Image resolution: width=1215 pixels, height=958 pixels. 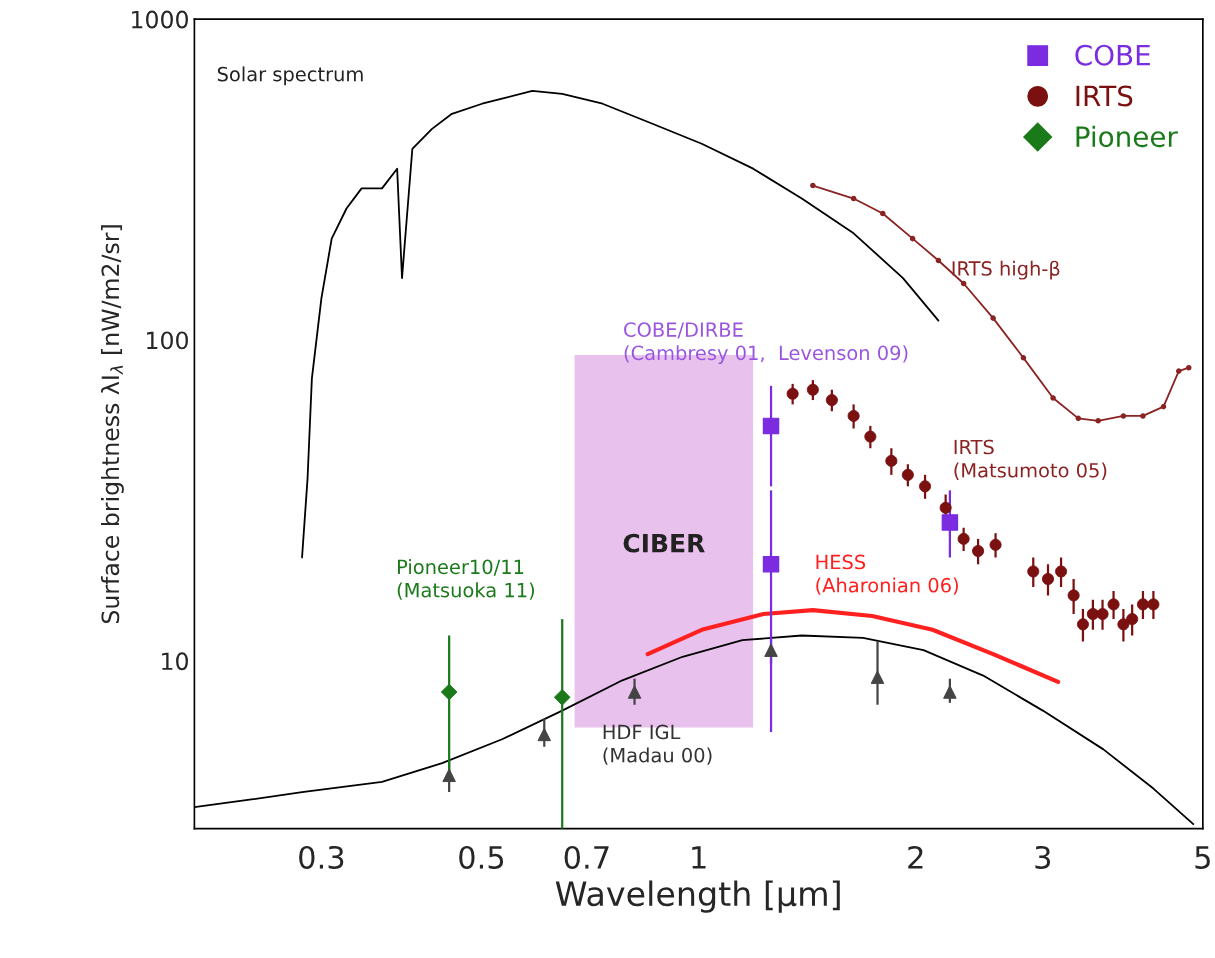 I want to click on legend-label: Pioneer, so click(x=1127, y=136).